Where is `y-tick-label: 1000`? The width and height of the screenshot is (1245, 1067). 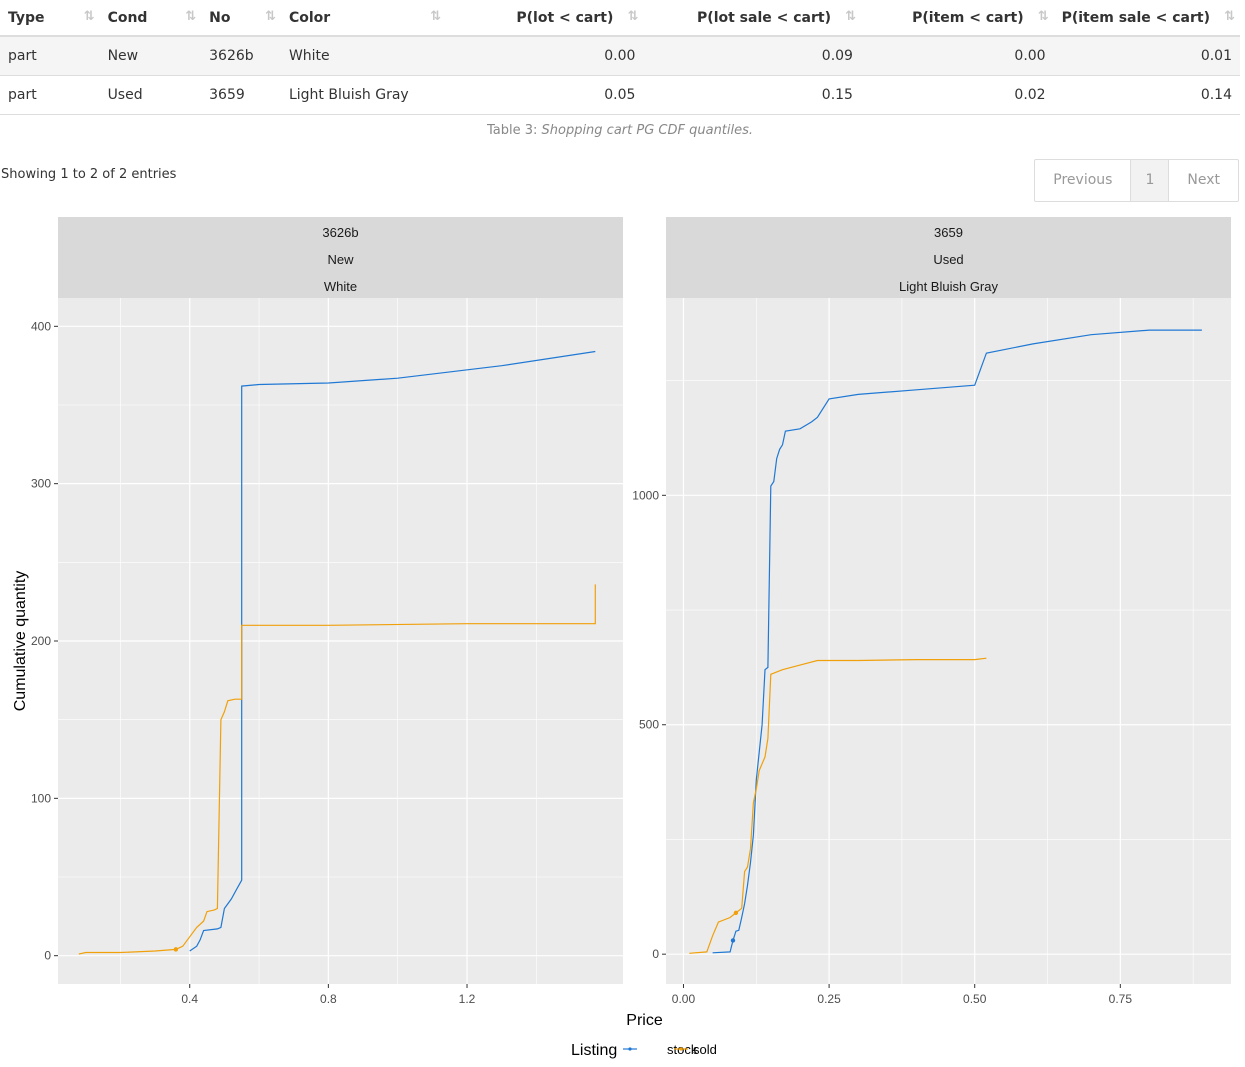
y-tick-label: 1000 is located at coordinates (645, 495).